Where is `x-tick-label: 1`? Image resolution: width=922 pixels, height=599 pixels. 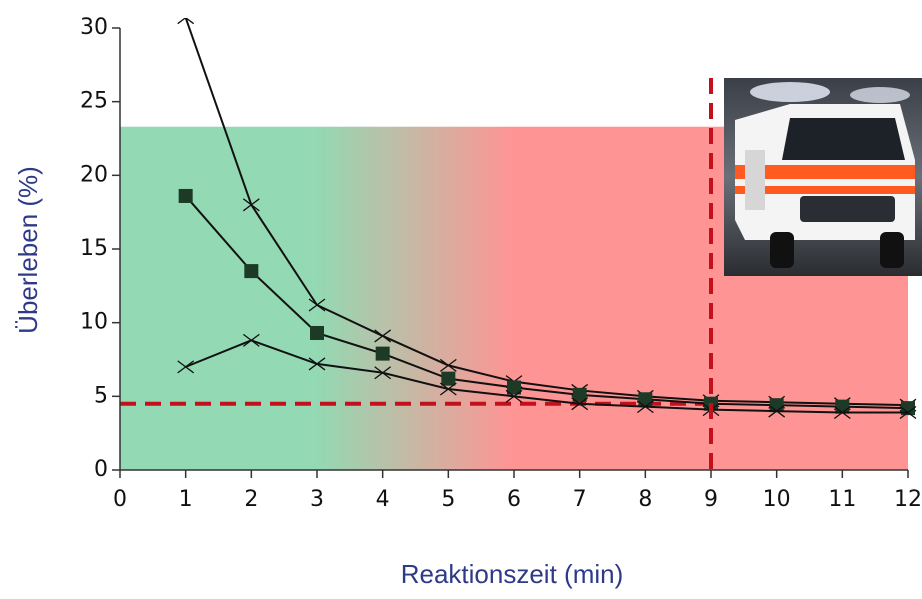 x-tick-label: 1 is located at coordinates (186, 499).